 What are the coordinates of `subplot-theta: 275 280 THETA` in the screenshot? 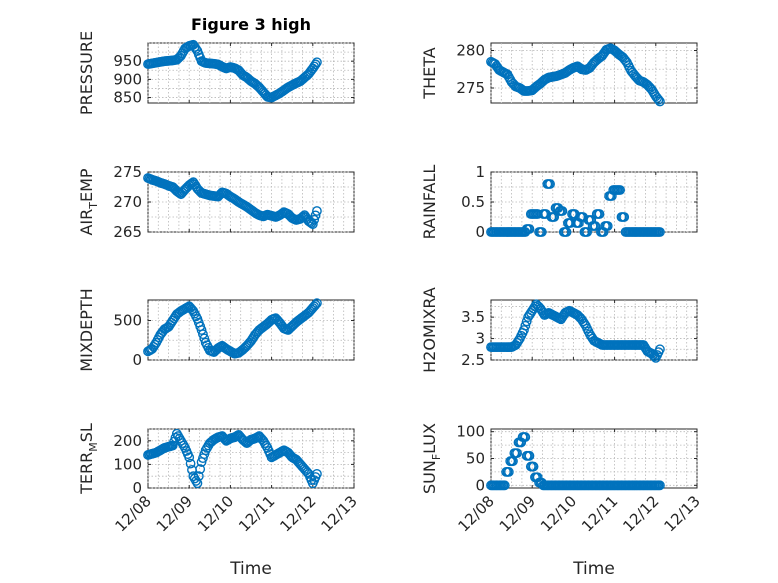 It's located at (559, 74).